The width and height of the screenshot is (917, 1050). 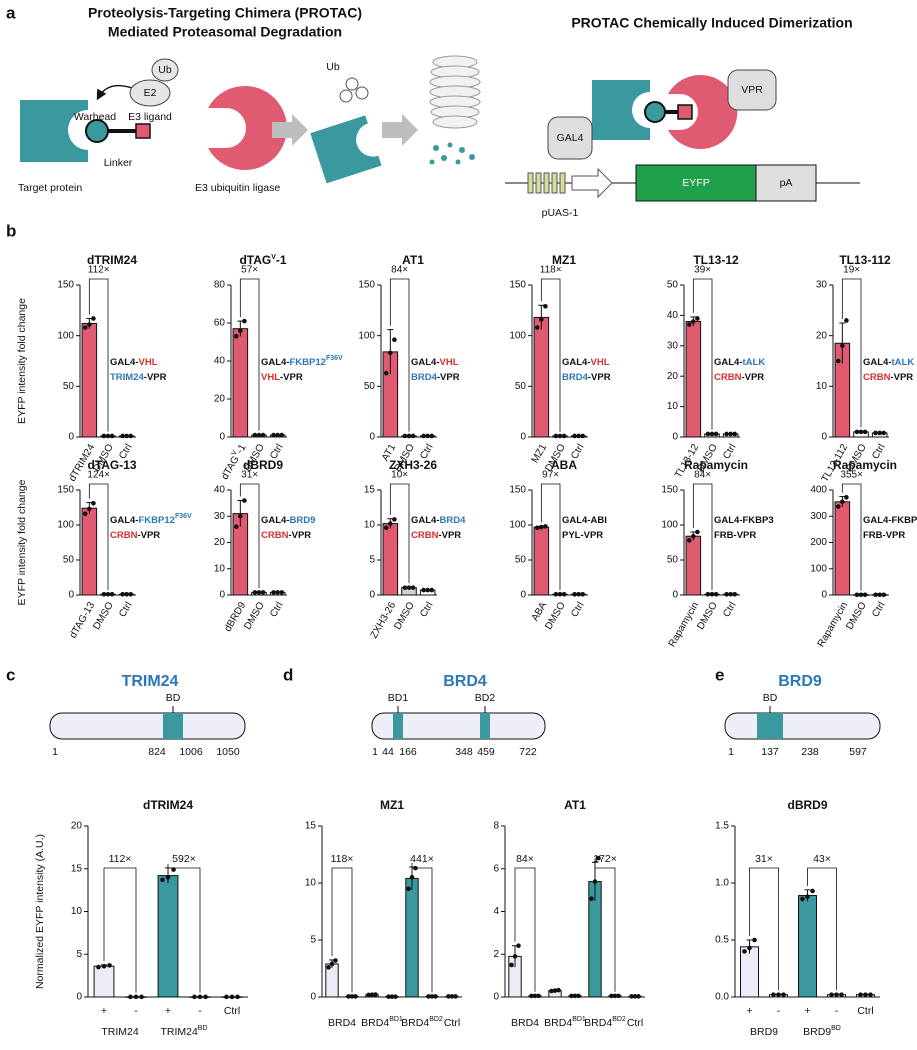 What do you see at coordinates (22, 542) in the screenshot?
I see `y-axis-label: EYFP intensity fold change` at bounding box center [22, 542].